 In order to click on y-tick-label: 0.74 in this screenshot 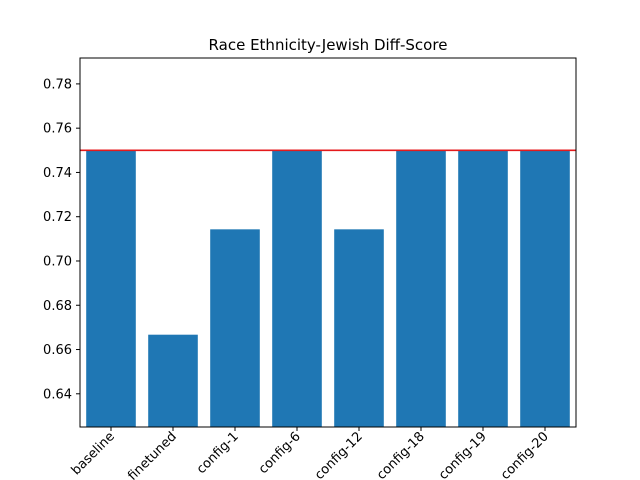, I will do `click(57, 173)`.